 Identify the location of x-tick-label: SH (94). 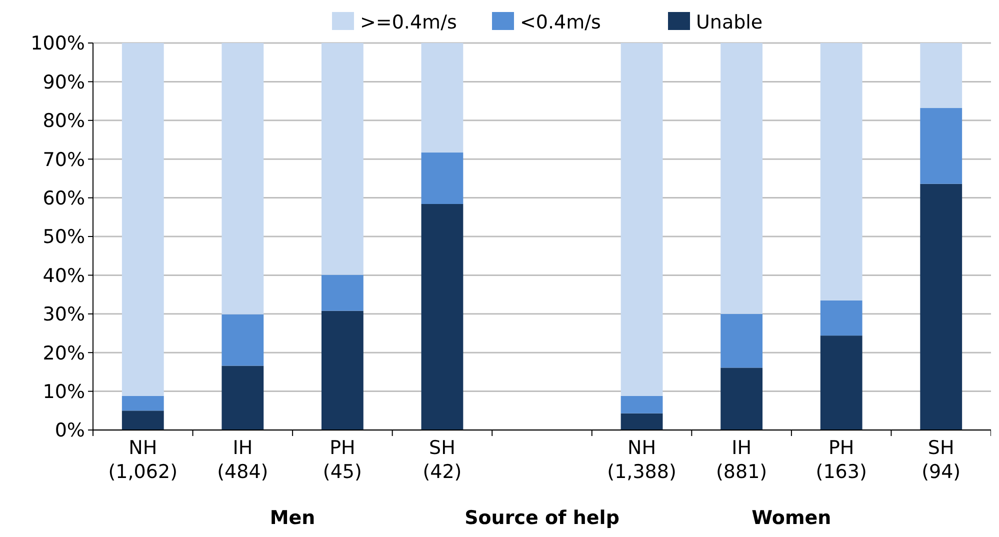
(941, 460).